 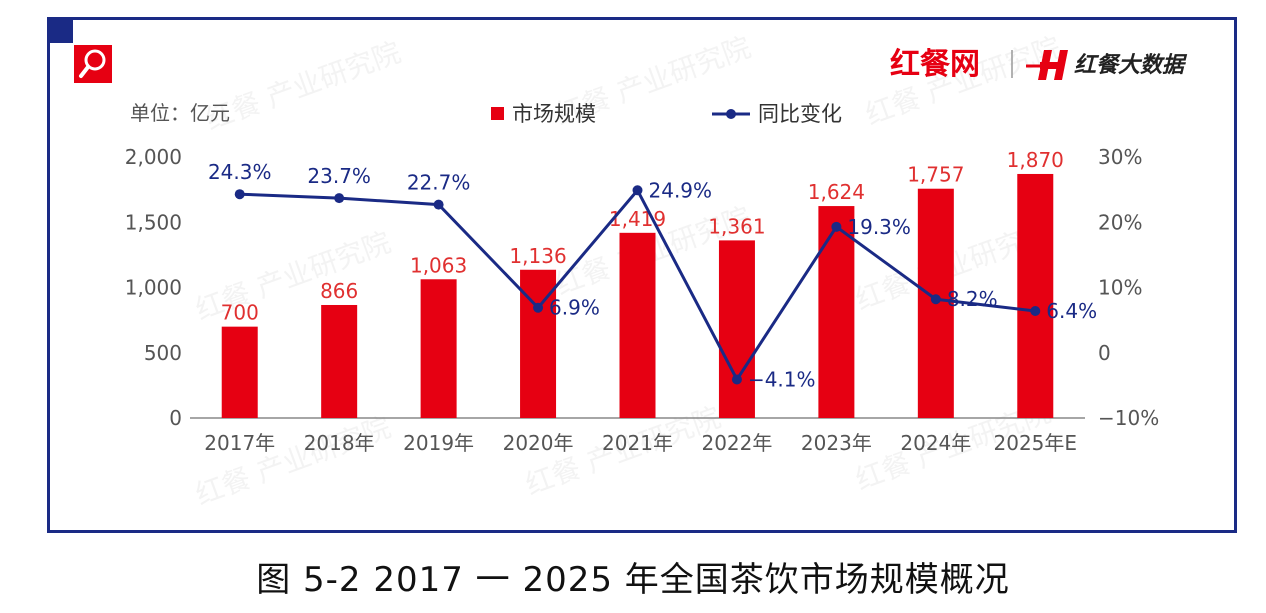 I want to click on right-axis-tick-label: −10%, so click(x=1128, y=418).